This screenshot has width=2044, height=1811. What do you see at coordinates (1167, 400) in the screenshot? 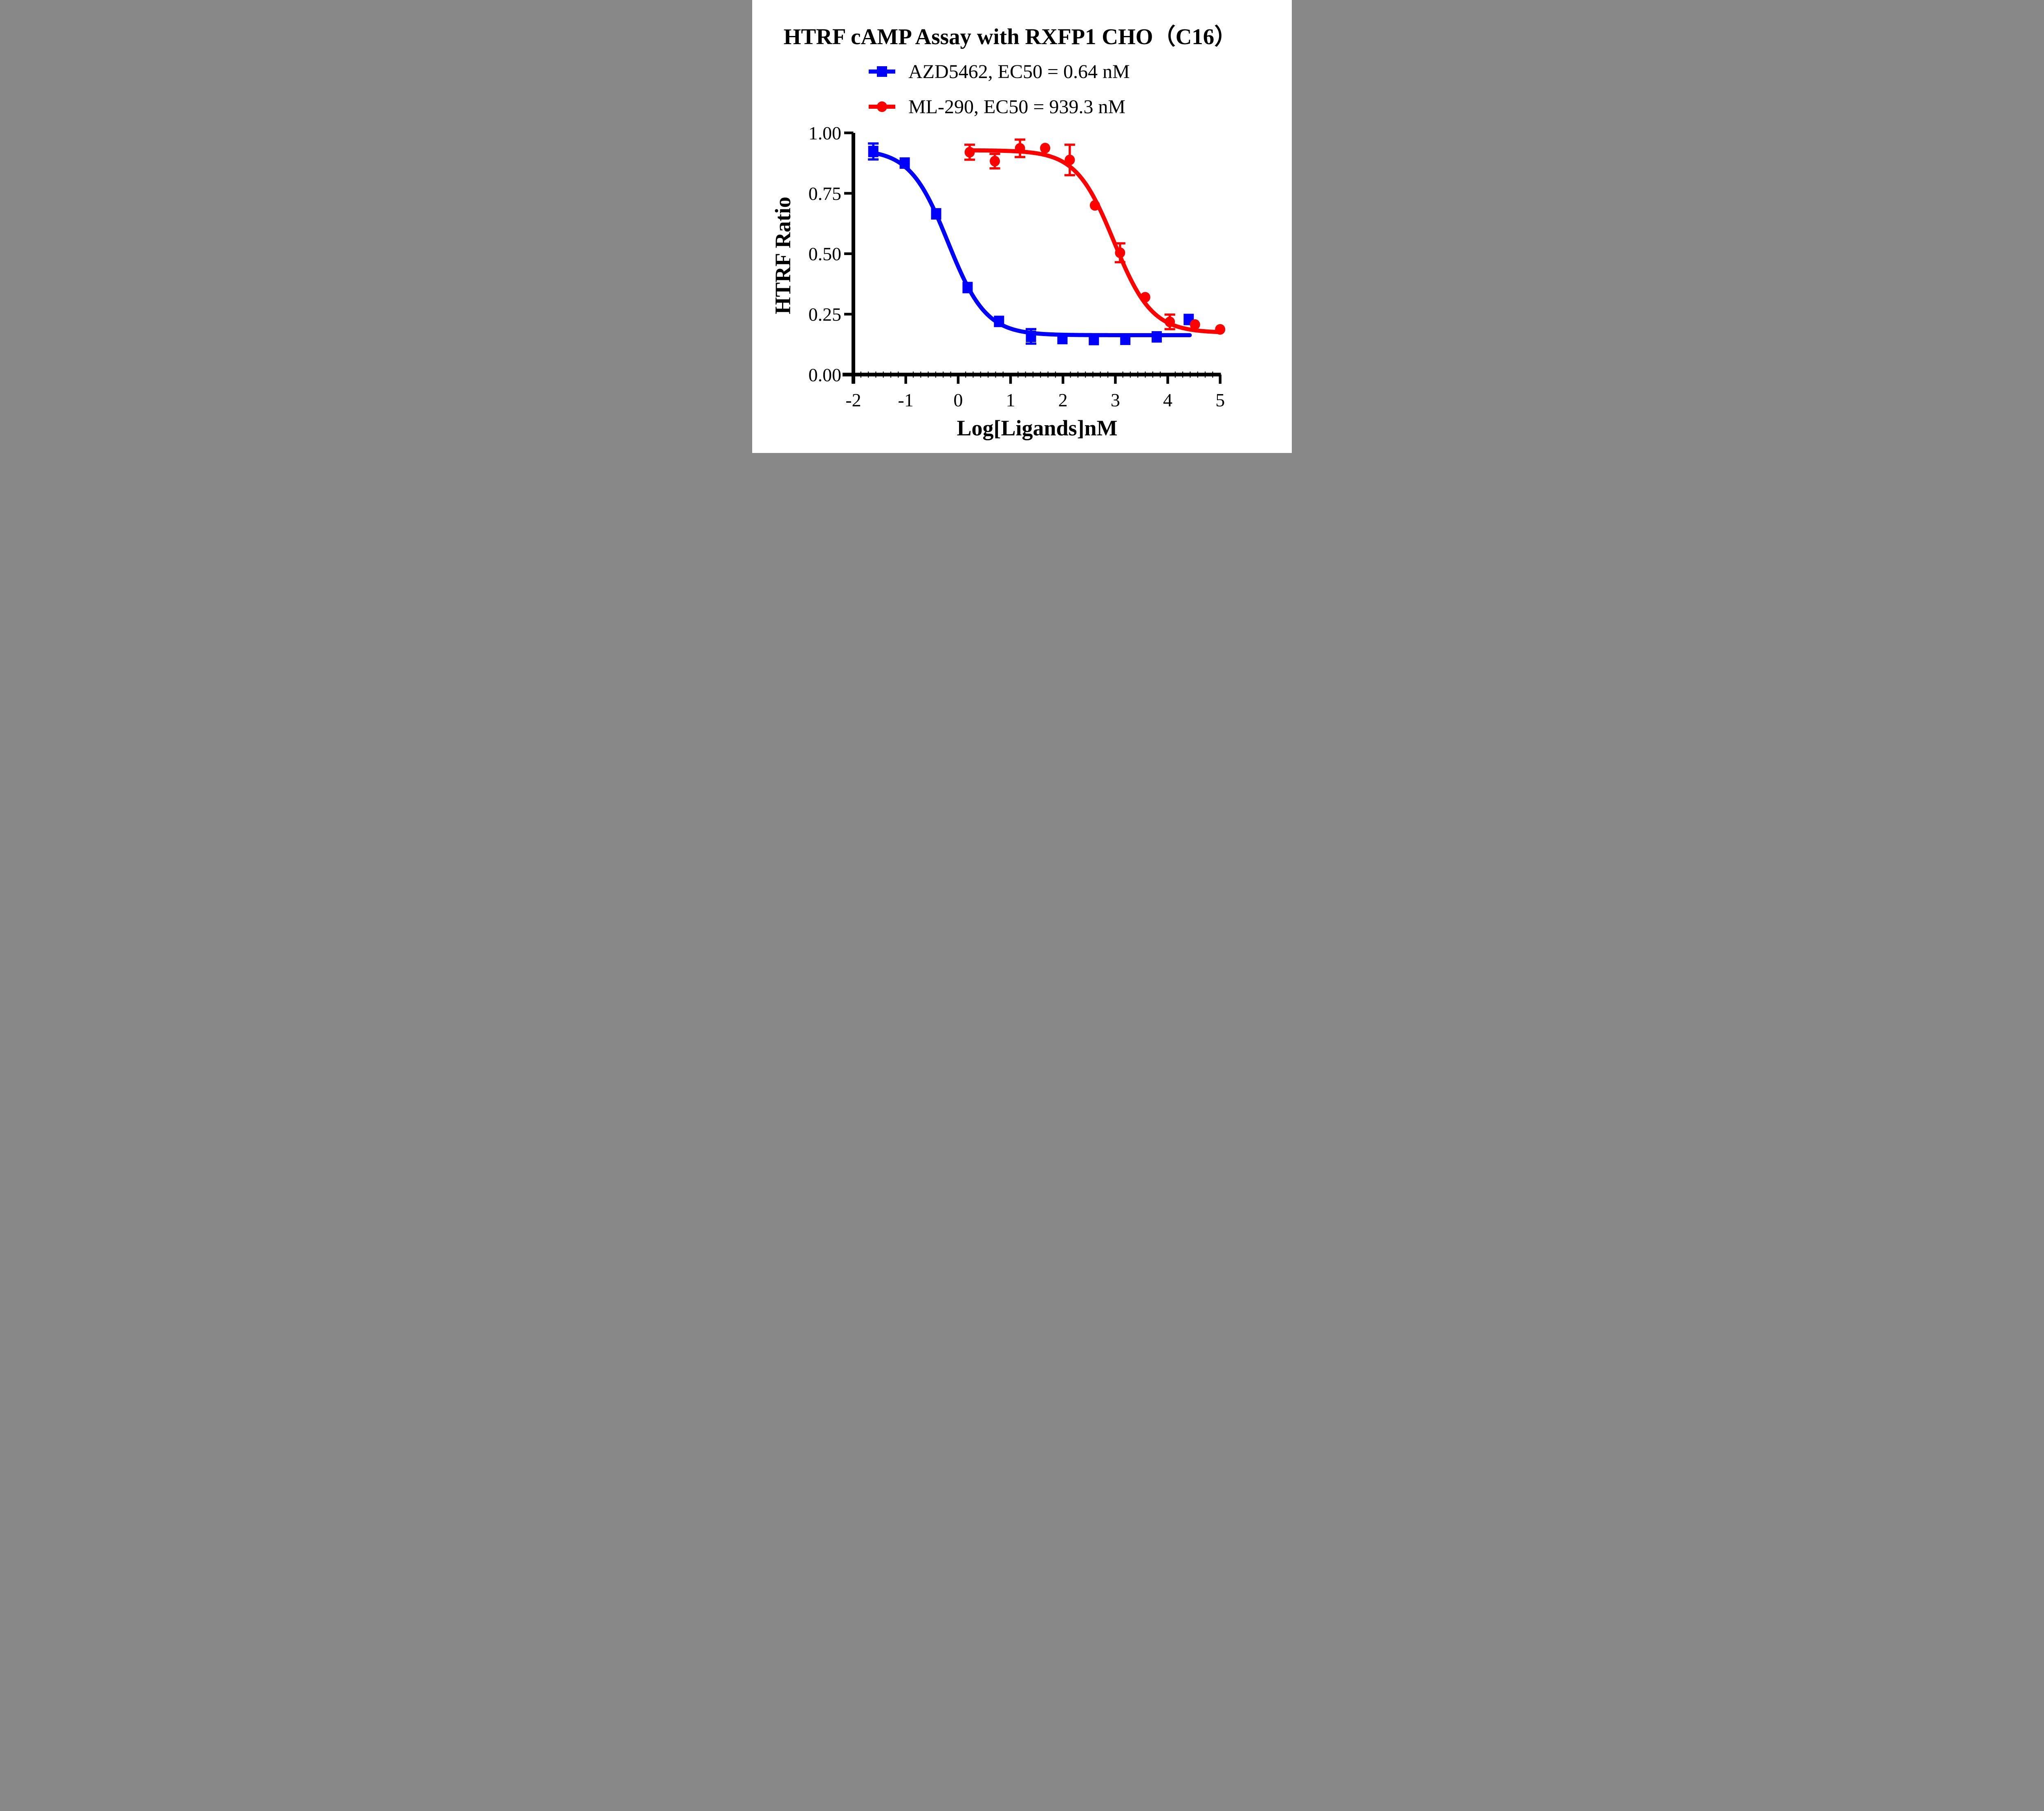
I see `x-tick-label: 4` at bounding box center [1167, 400].